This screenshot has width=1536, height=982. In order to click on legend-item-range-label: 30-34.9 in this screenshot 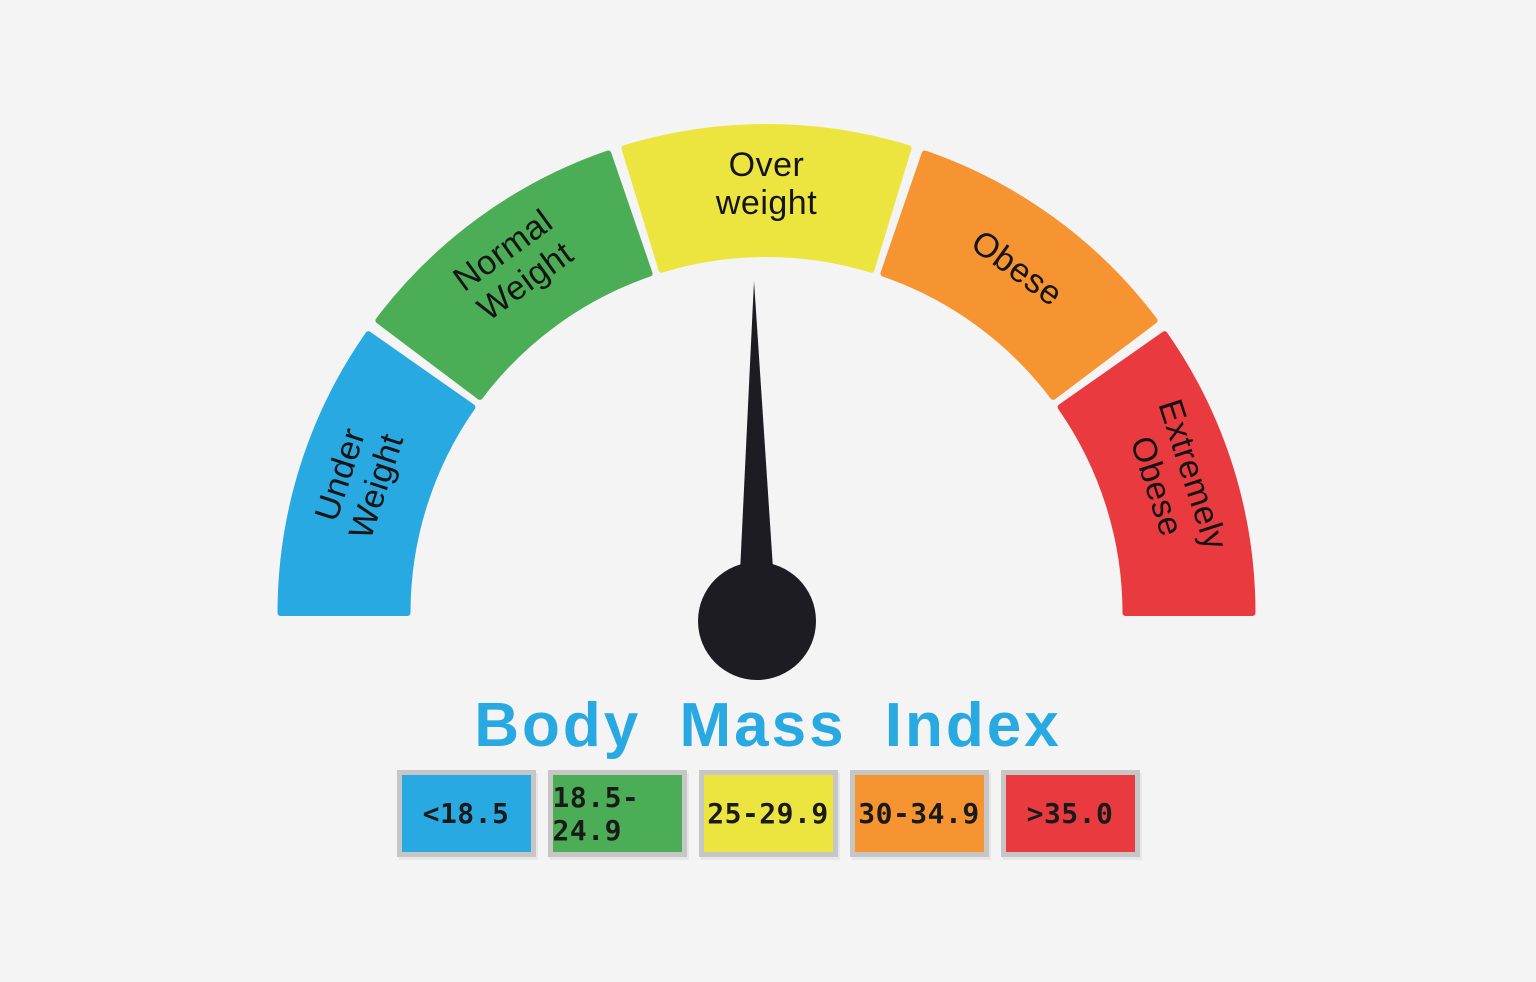, I will do `click(919, 813)`.